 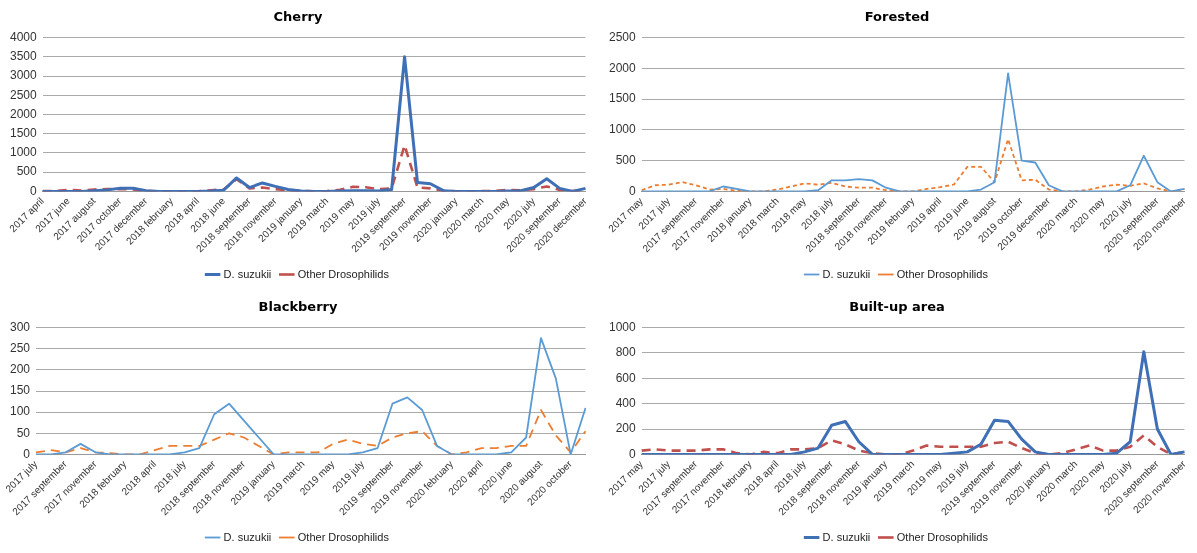 I want to click on line-series, so click(x=311, y=432).